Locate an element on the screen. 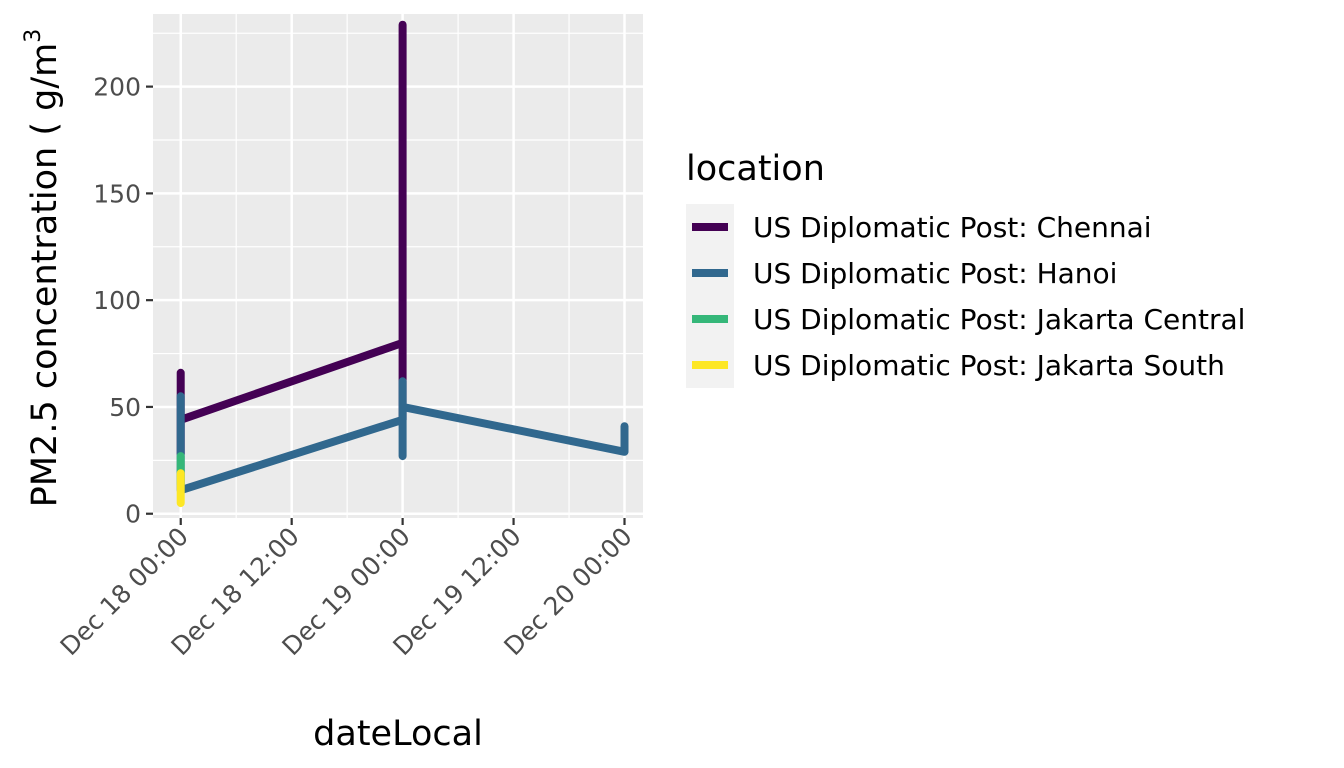 The width and height of the screenshot is (1344, 768). y-tick-label: 50 is located at coordinates (125, 407).